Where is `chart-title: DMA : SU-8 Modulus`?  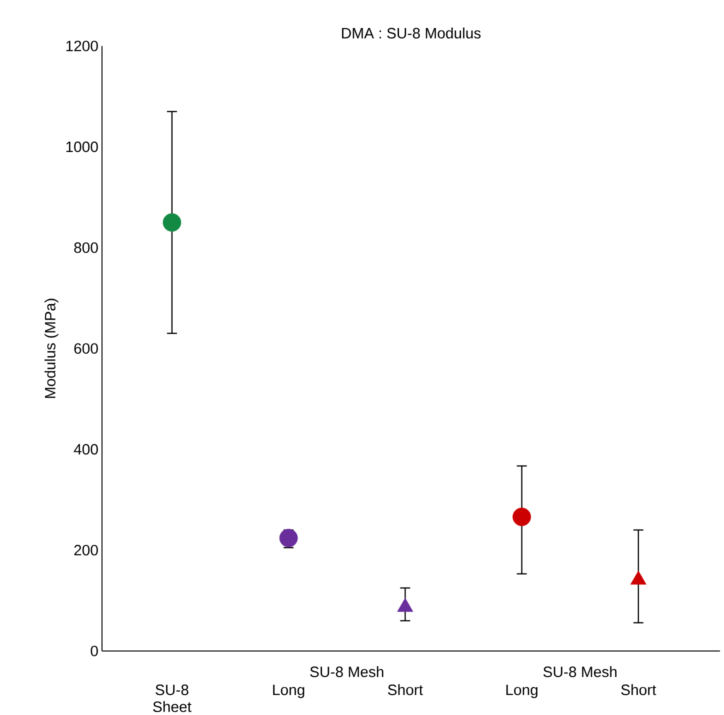
chart-title: DMA : SU-8 Modulus is located at coordinates (411, 33).